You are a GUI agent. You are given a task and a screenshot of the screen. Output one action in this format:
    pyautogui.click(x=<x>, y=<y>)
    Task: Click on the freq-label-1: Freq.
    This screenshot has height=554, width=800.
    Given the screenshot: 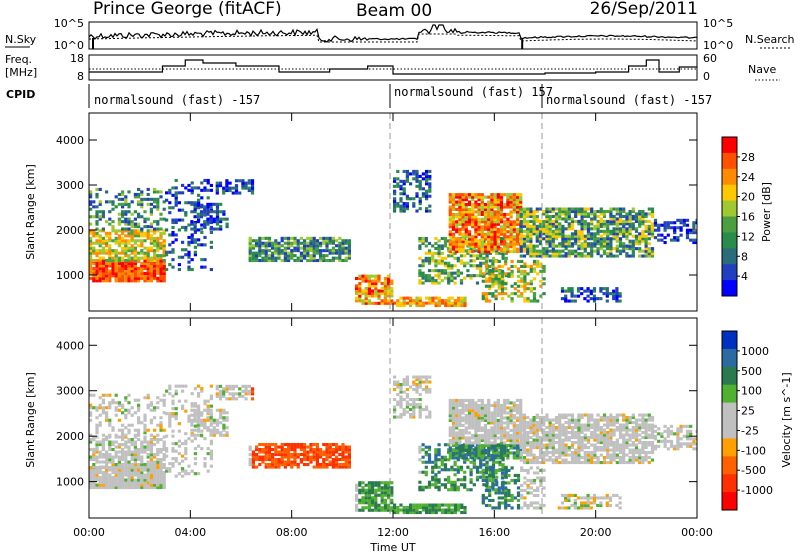 What is the action you would take?
    pyautogui.click(x=18, y=59)
    